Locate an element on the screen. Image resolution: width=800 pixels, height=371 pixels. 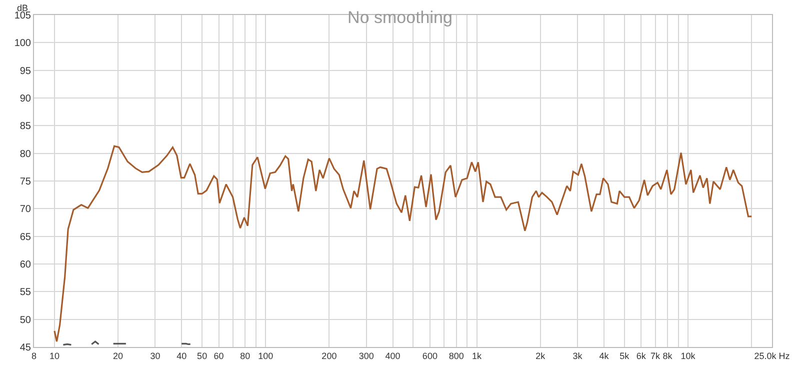
x-tick-label: 8 is located at coordinates (34, 355).